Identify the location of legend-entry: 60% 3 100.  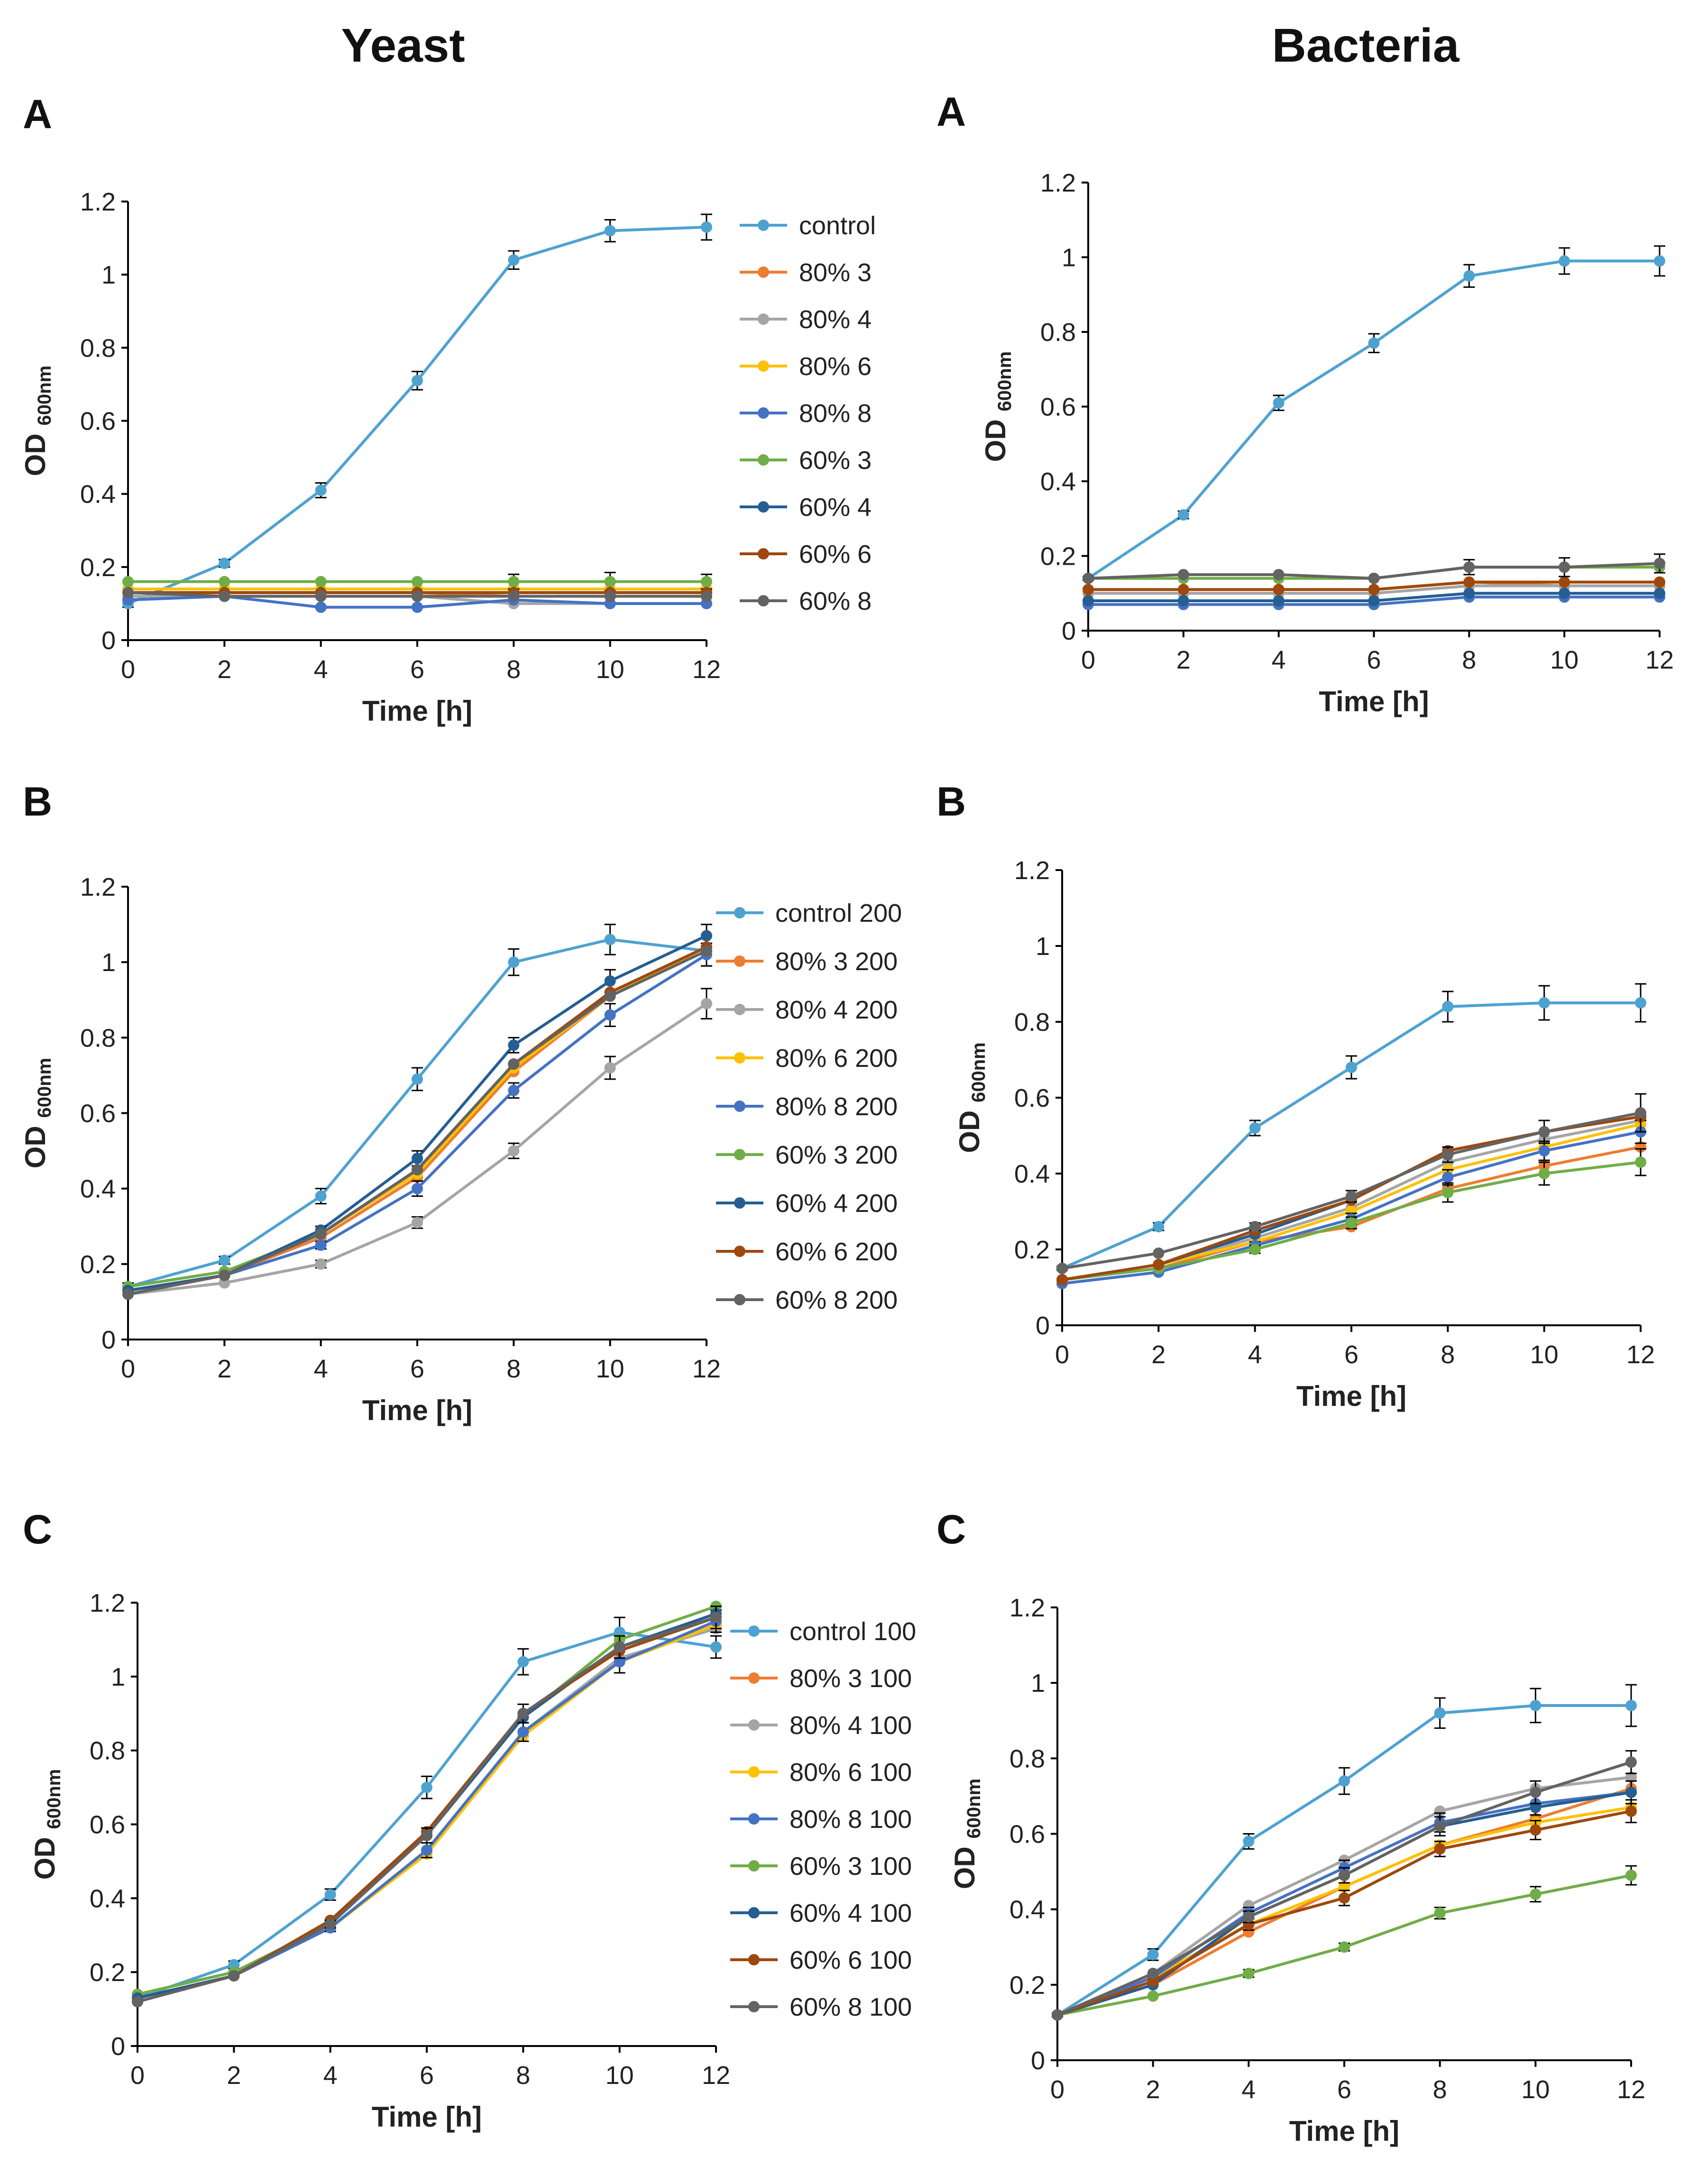
(850, 1866).